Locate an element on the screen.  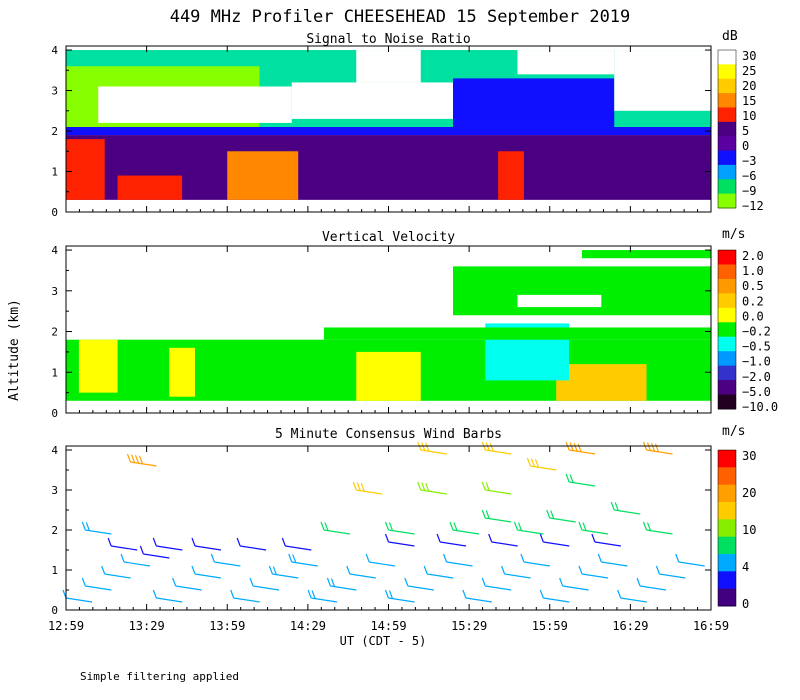
colorbar-label: −2.0 is located at coordinates (756, 377).